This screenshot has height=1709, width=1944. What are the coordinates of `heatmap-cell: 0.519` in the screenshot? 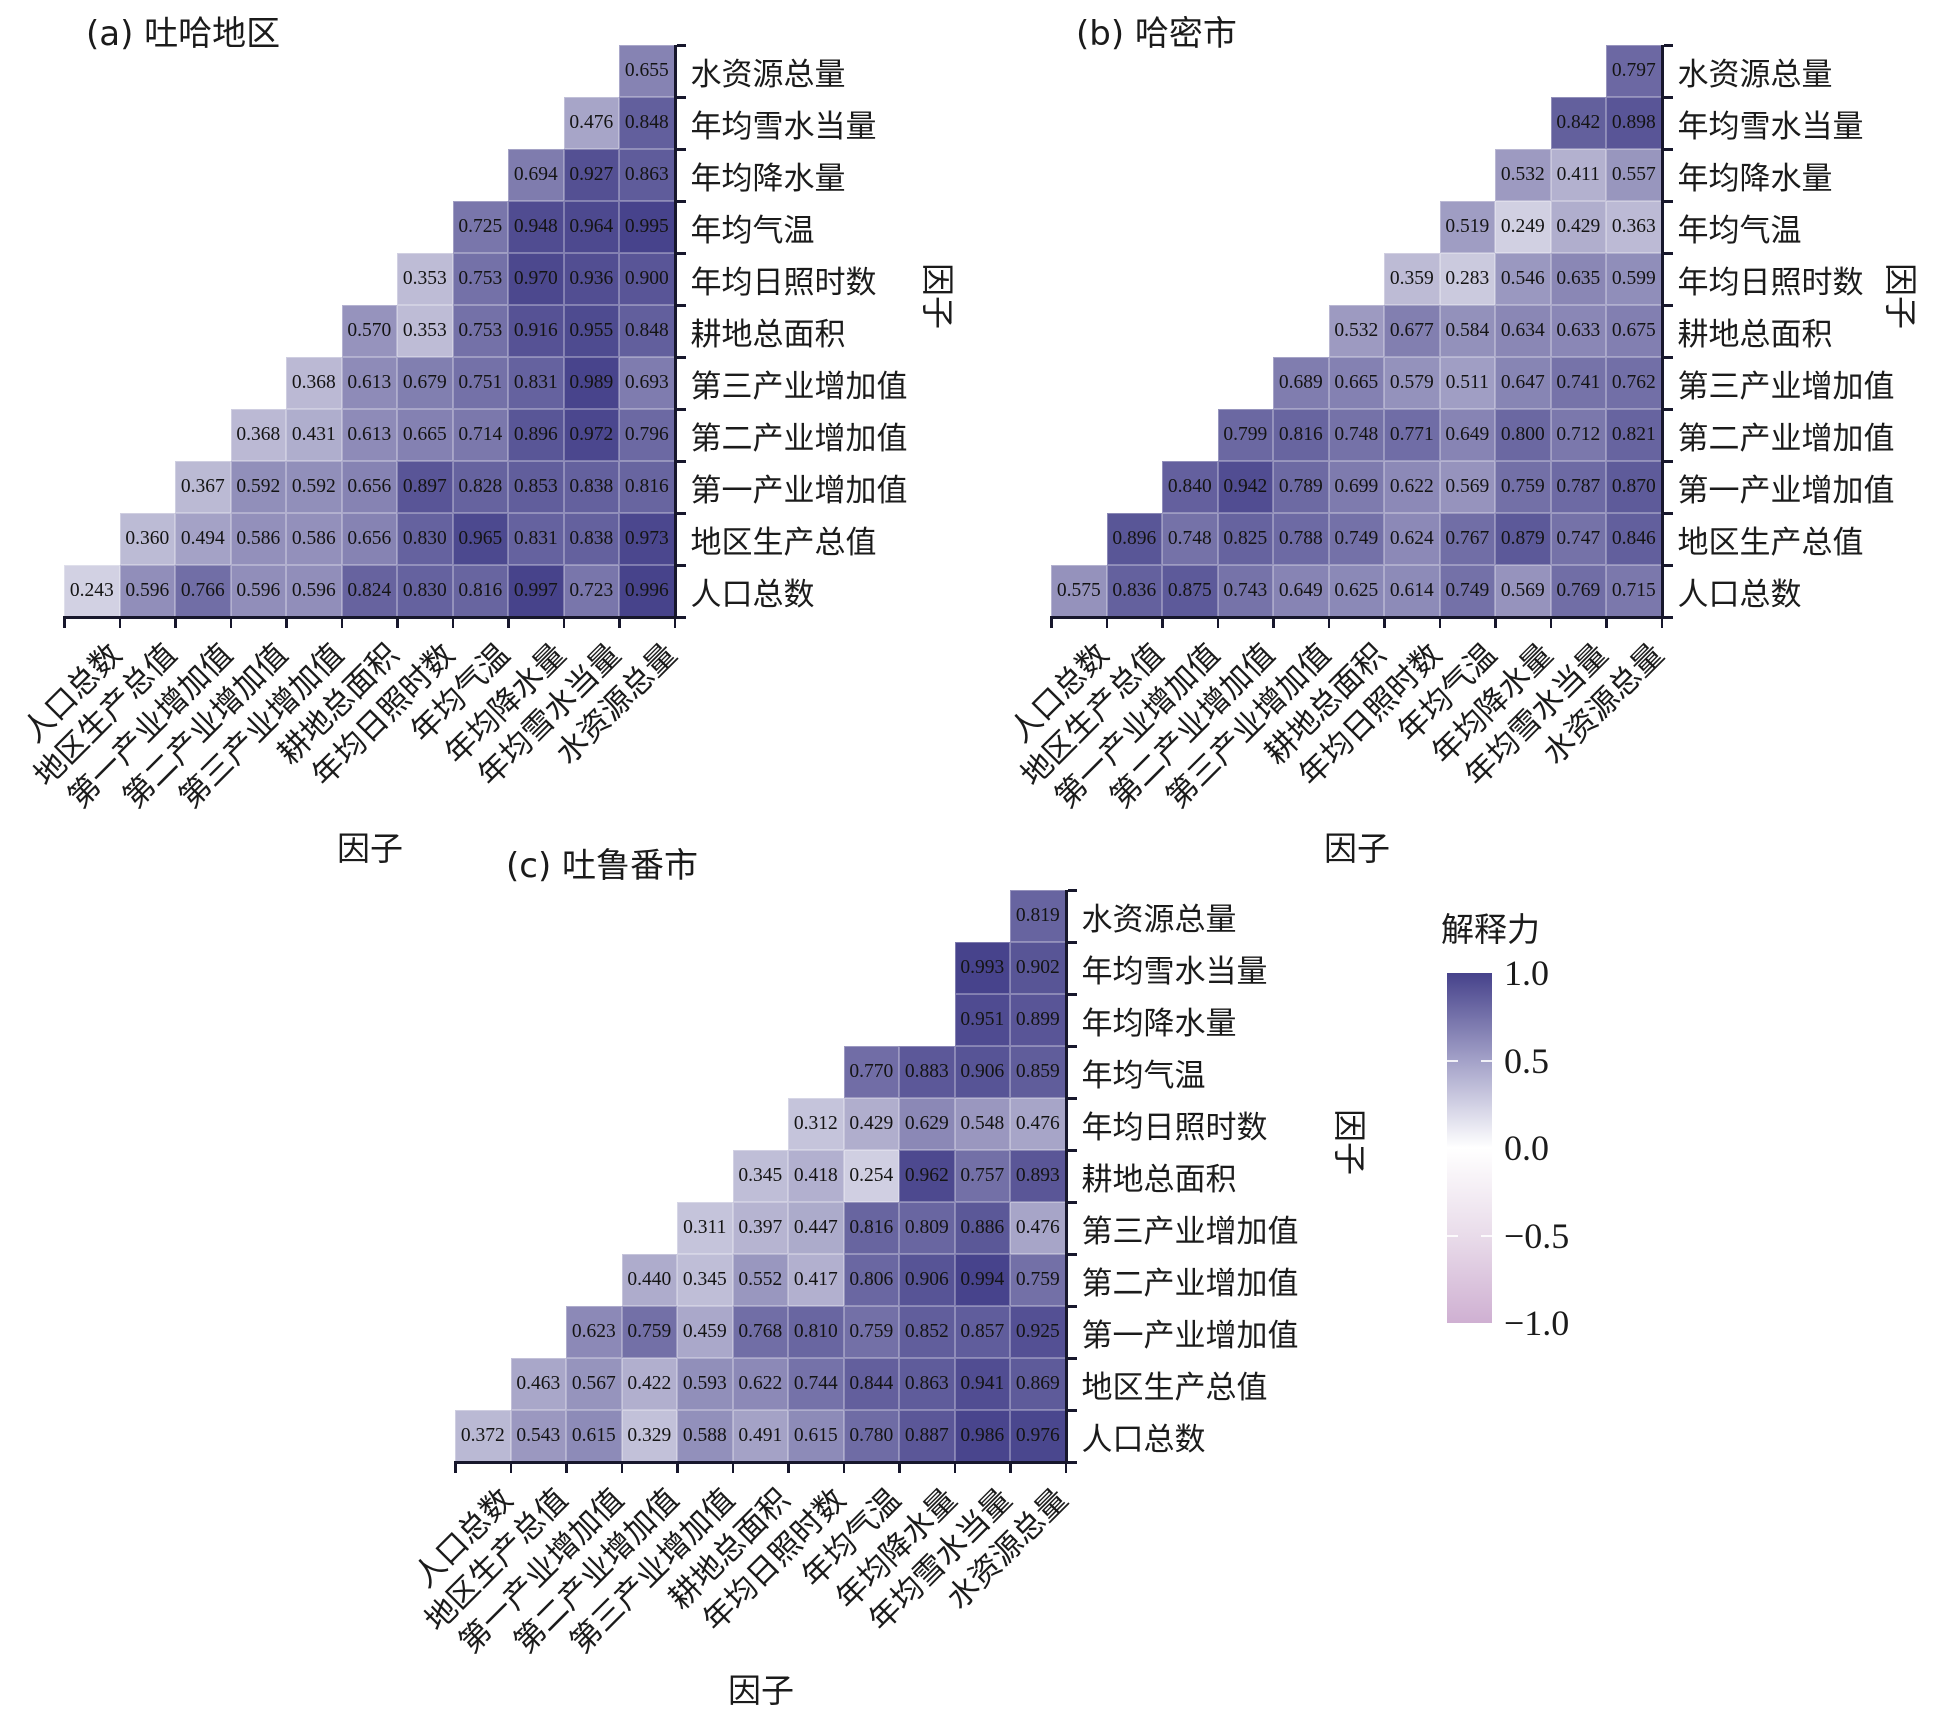 It's located at (1467, 227).